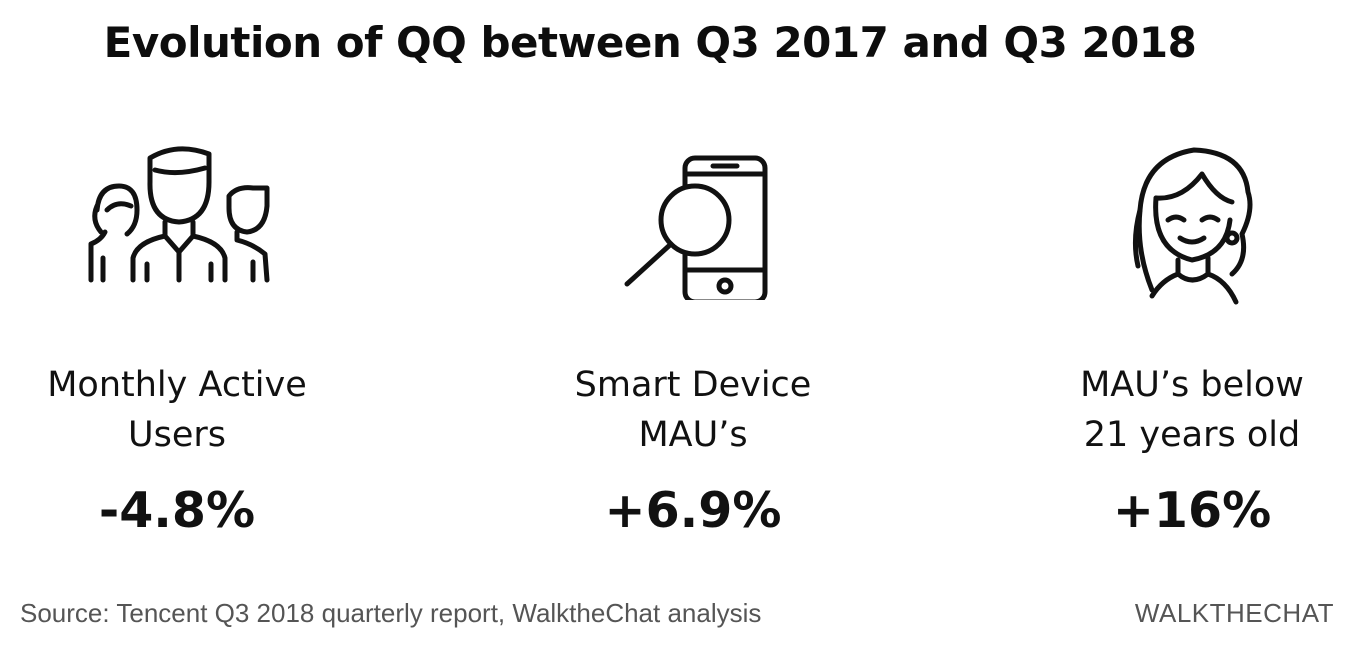 This screenshot has height=647, width=1354. Describe the element at coordinates (193, 410) in the screenshot. I see `metric-label: Monthly Active Users` at that location.